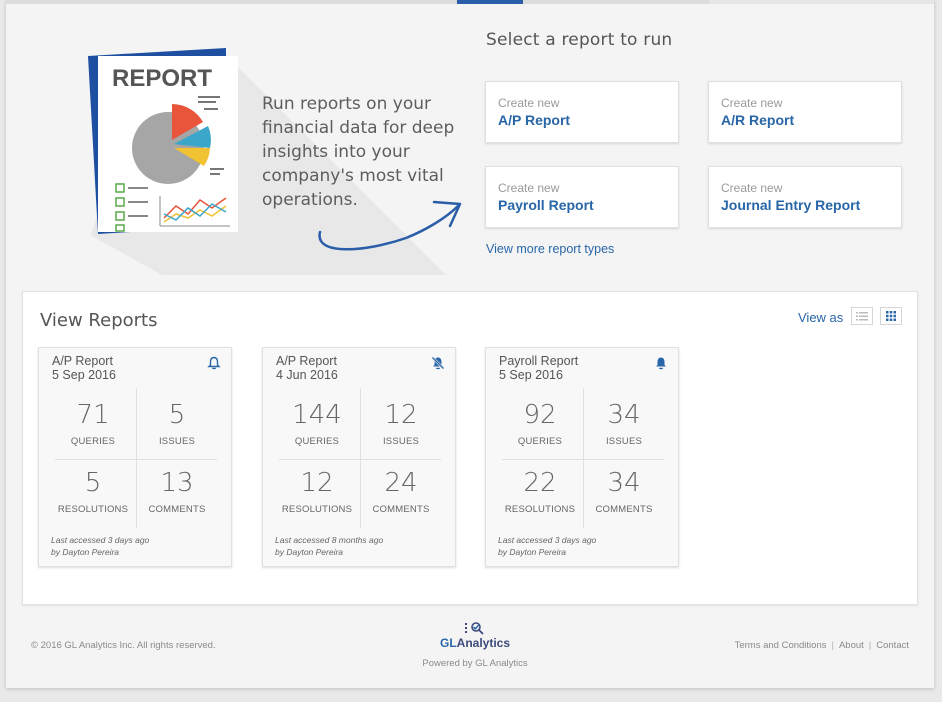 Image resolution: width=942 pixels, height=702 pixels. I want to click on report-type-label: A/R Report, so click(758, 120).